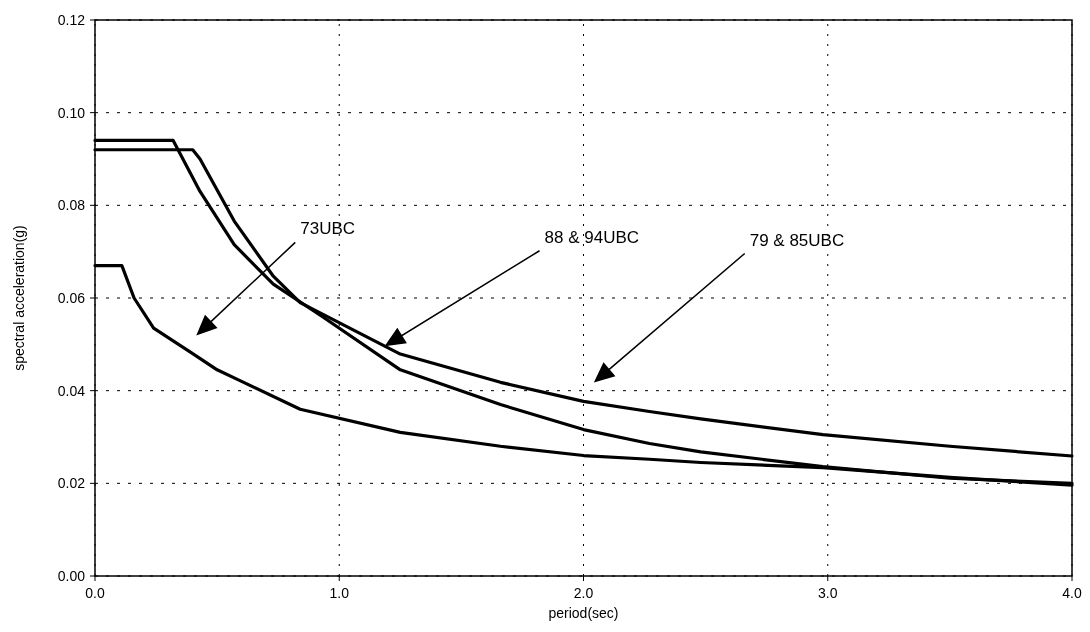 This screenshot has height=632, width=1090. Describe the element at coordinates (828, 593) in the screenshot. I see `x-tick-label: 3.0` at that location.